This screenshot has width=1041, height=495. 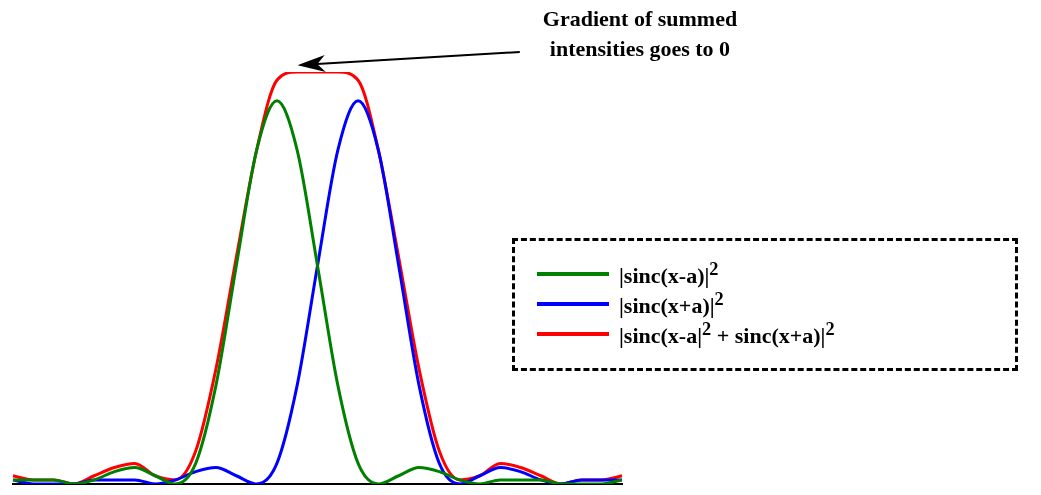 I want to click on legend-label: |sinc(x-a|$^{2}$ + sinc(x+a)|$^{2}$, so click(x=727, y=334).